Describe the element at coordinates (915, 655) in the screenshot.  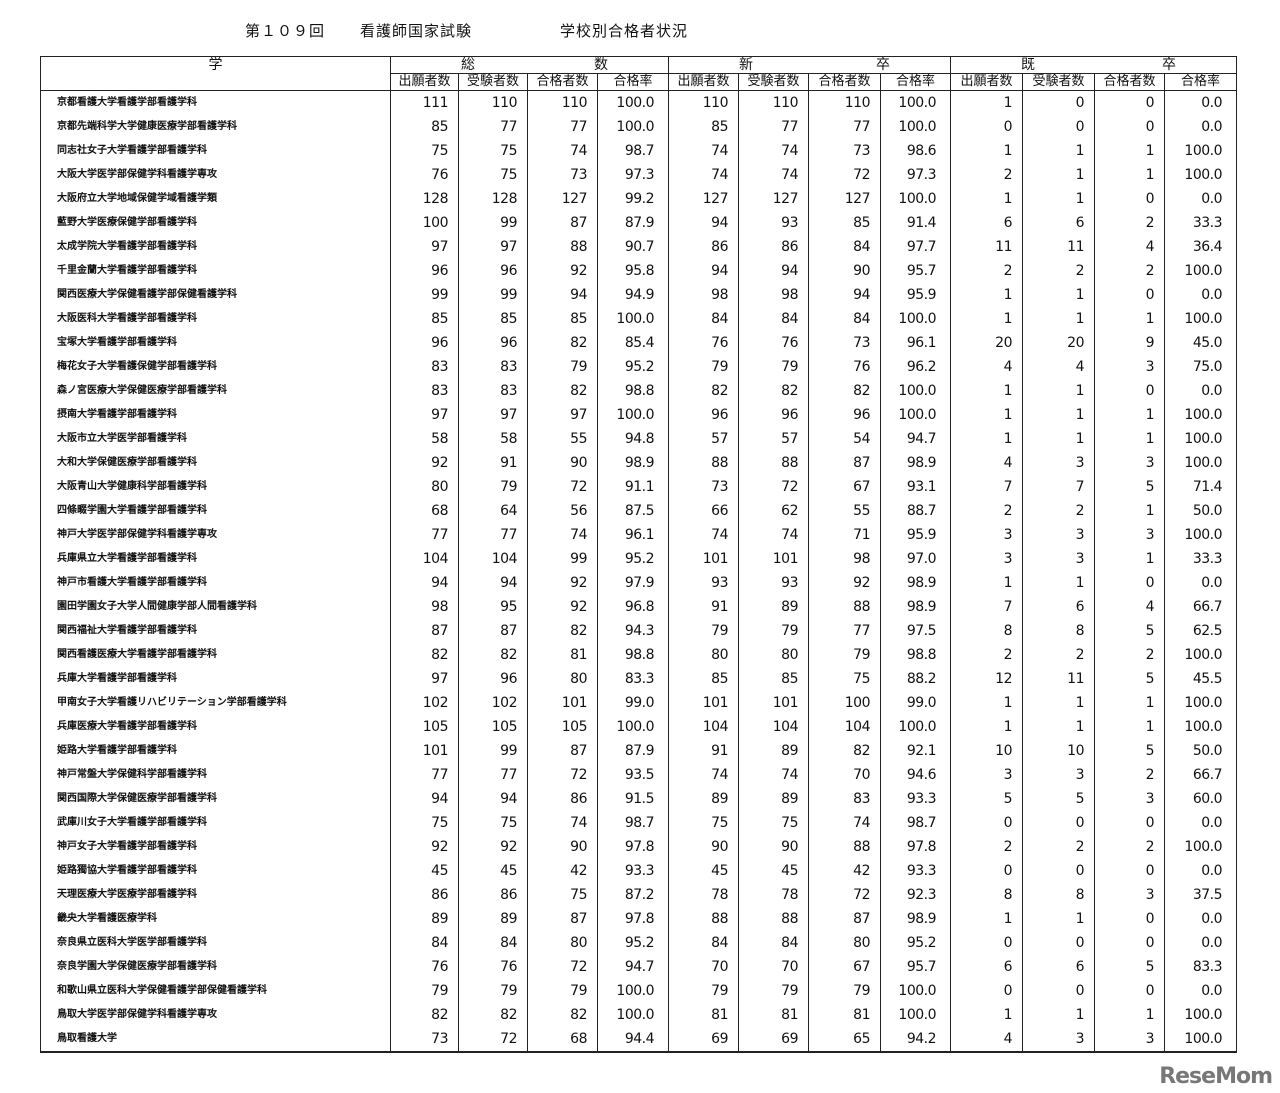
I see `cell-pass-rate: 98.8` at that location.